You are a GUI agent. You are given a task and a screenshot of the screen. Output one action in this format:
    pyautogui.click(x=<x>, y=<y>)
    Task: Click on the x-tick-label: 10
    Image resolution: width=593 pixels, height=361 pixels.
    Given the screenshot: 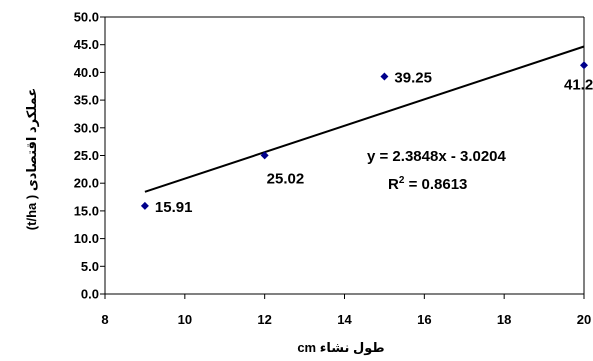 What is the action you would take?
    pyautogui.click(x=185, y=319)
    